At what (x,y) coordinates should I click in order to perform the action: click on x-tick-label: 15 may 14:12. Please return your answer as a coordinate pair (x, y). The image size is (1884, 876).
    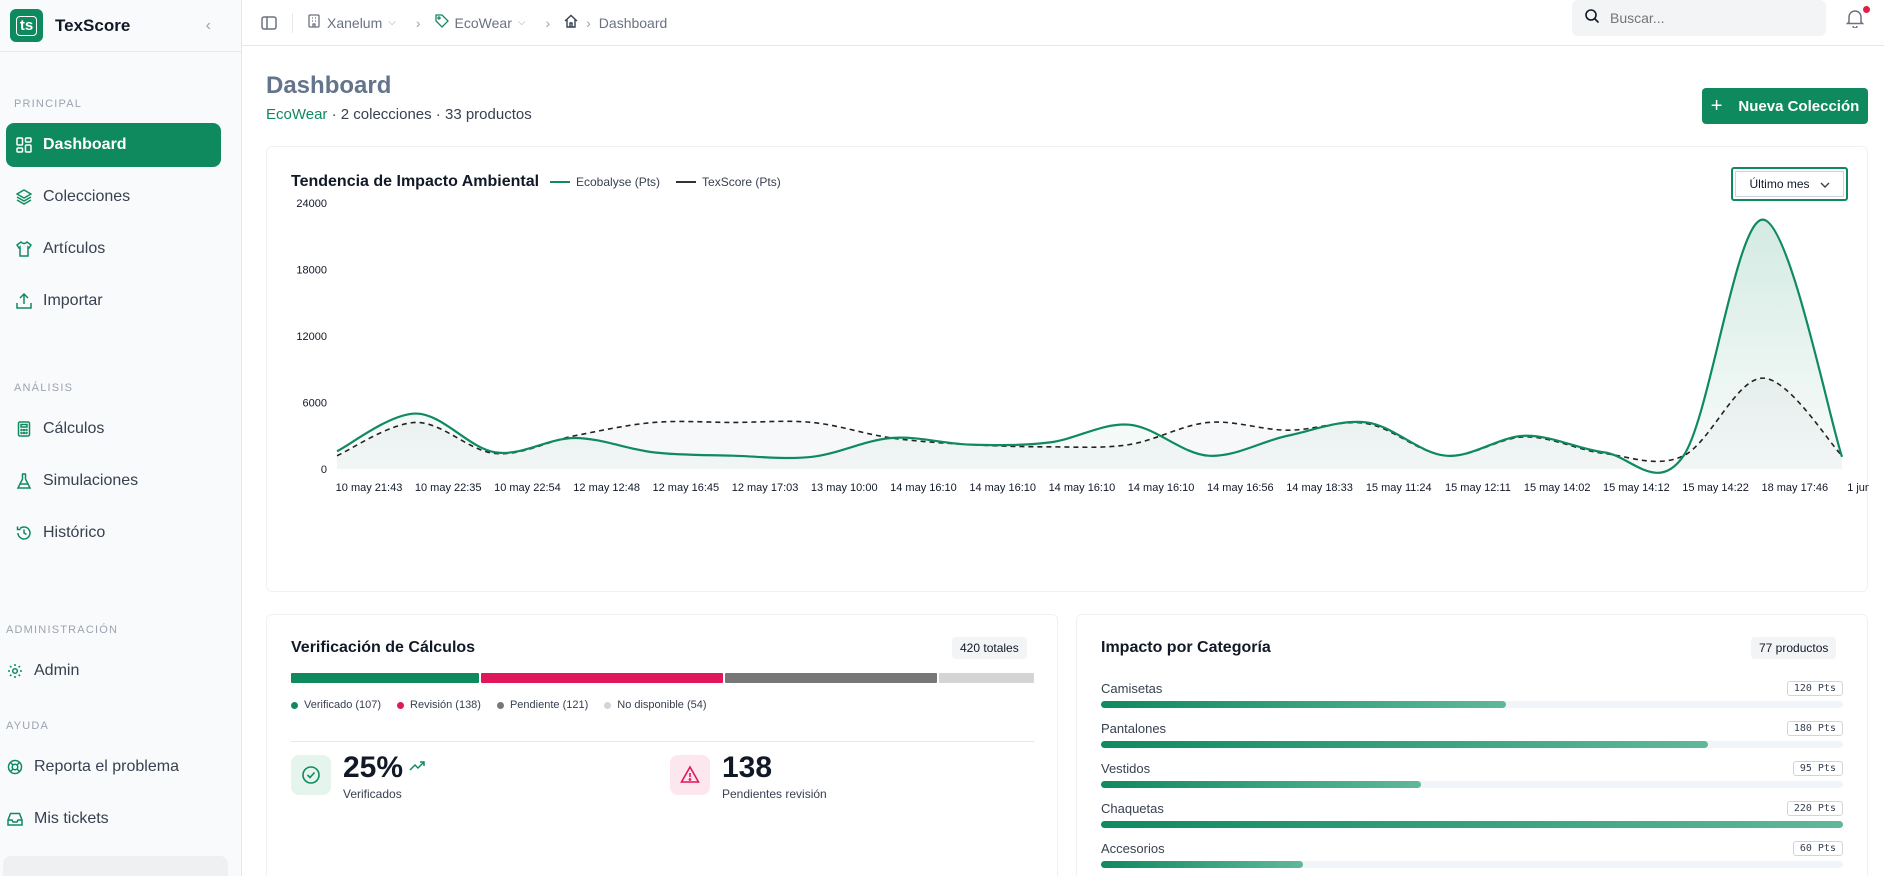
    Looking at the image, I should click on (1636, 488).